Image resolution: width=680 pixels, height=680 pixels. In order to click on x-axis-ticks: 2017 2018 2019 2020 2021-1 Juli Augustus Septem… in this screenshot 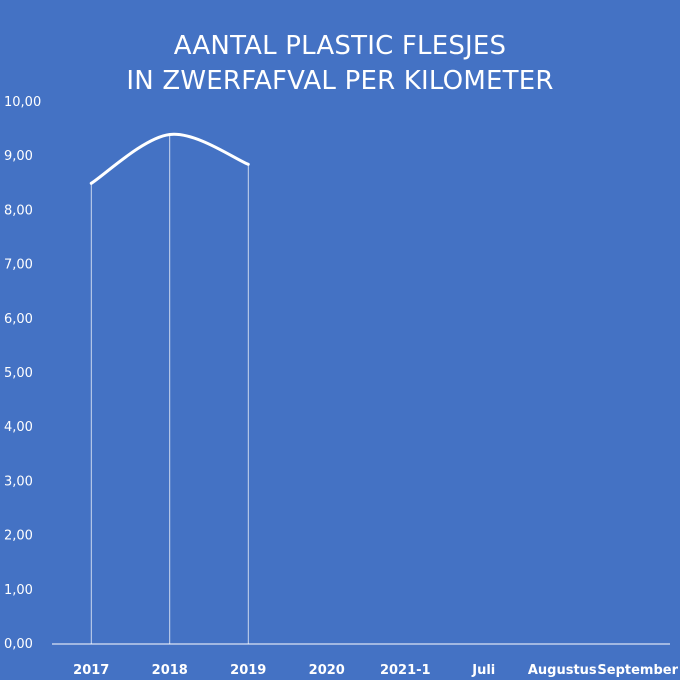, I will do `click(375, 670)`.